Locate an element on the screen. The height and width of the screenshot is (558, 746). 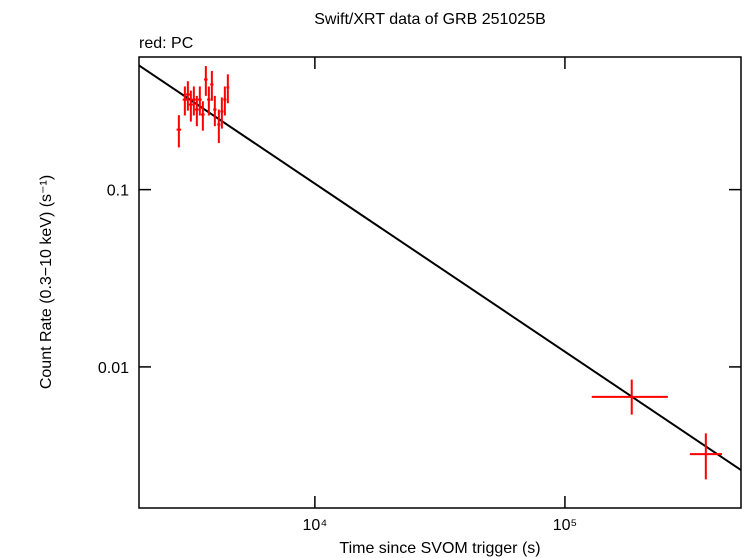
annotation: red: PC is located at coordinates (166, 43).